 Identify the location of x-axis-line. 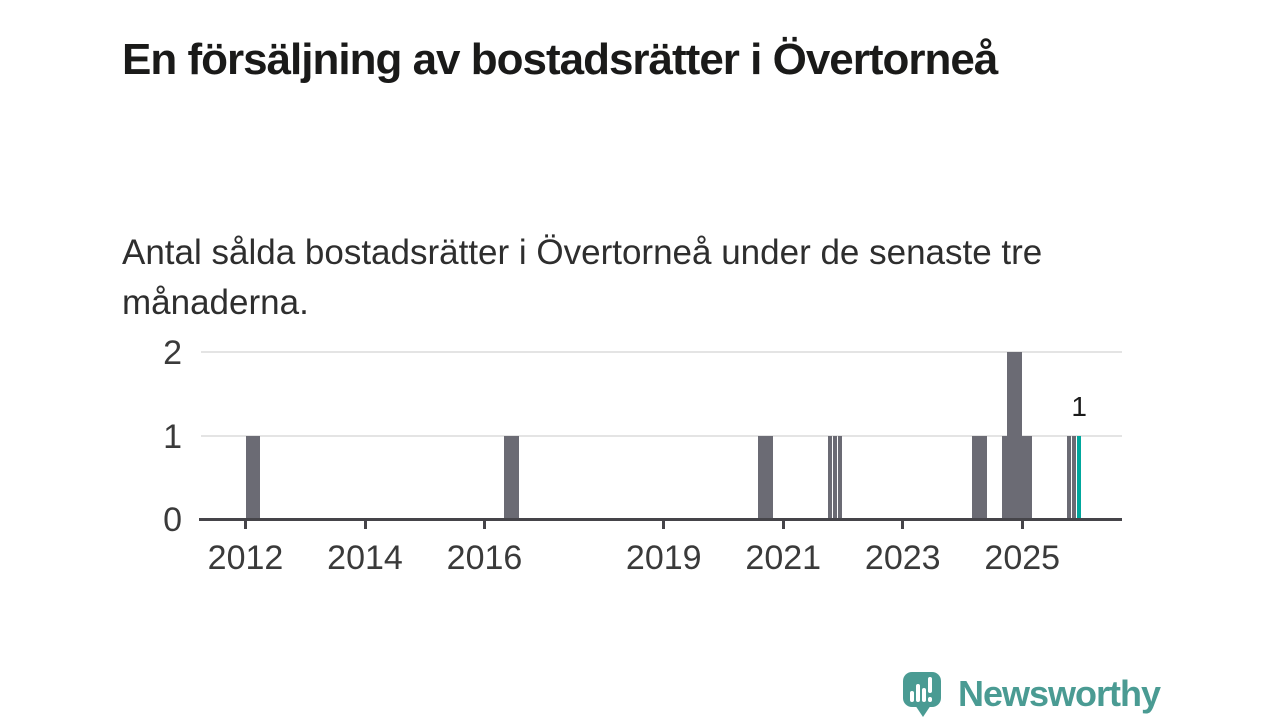
(660, 519).